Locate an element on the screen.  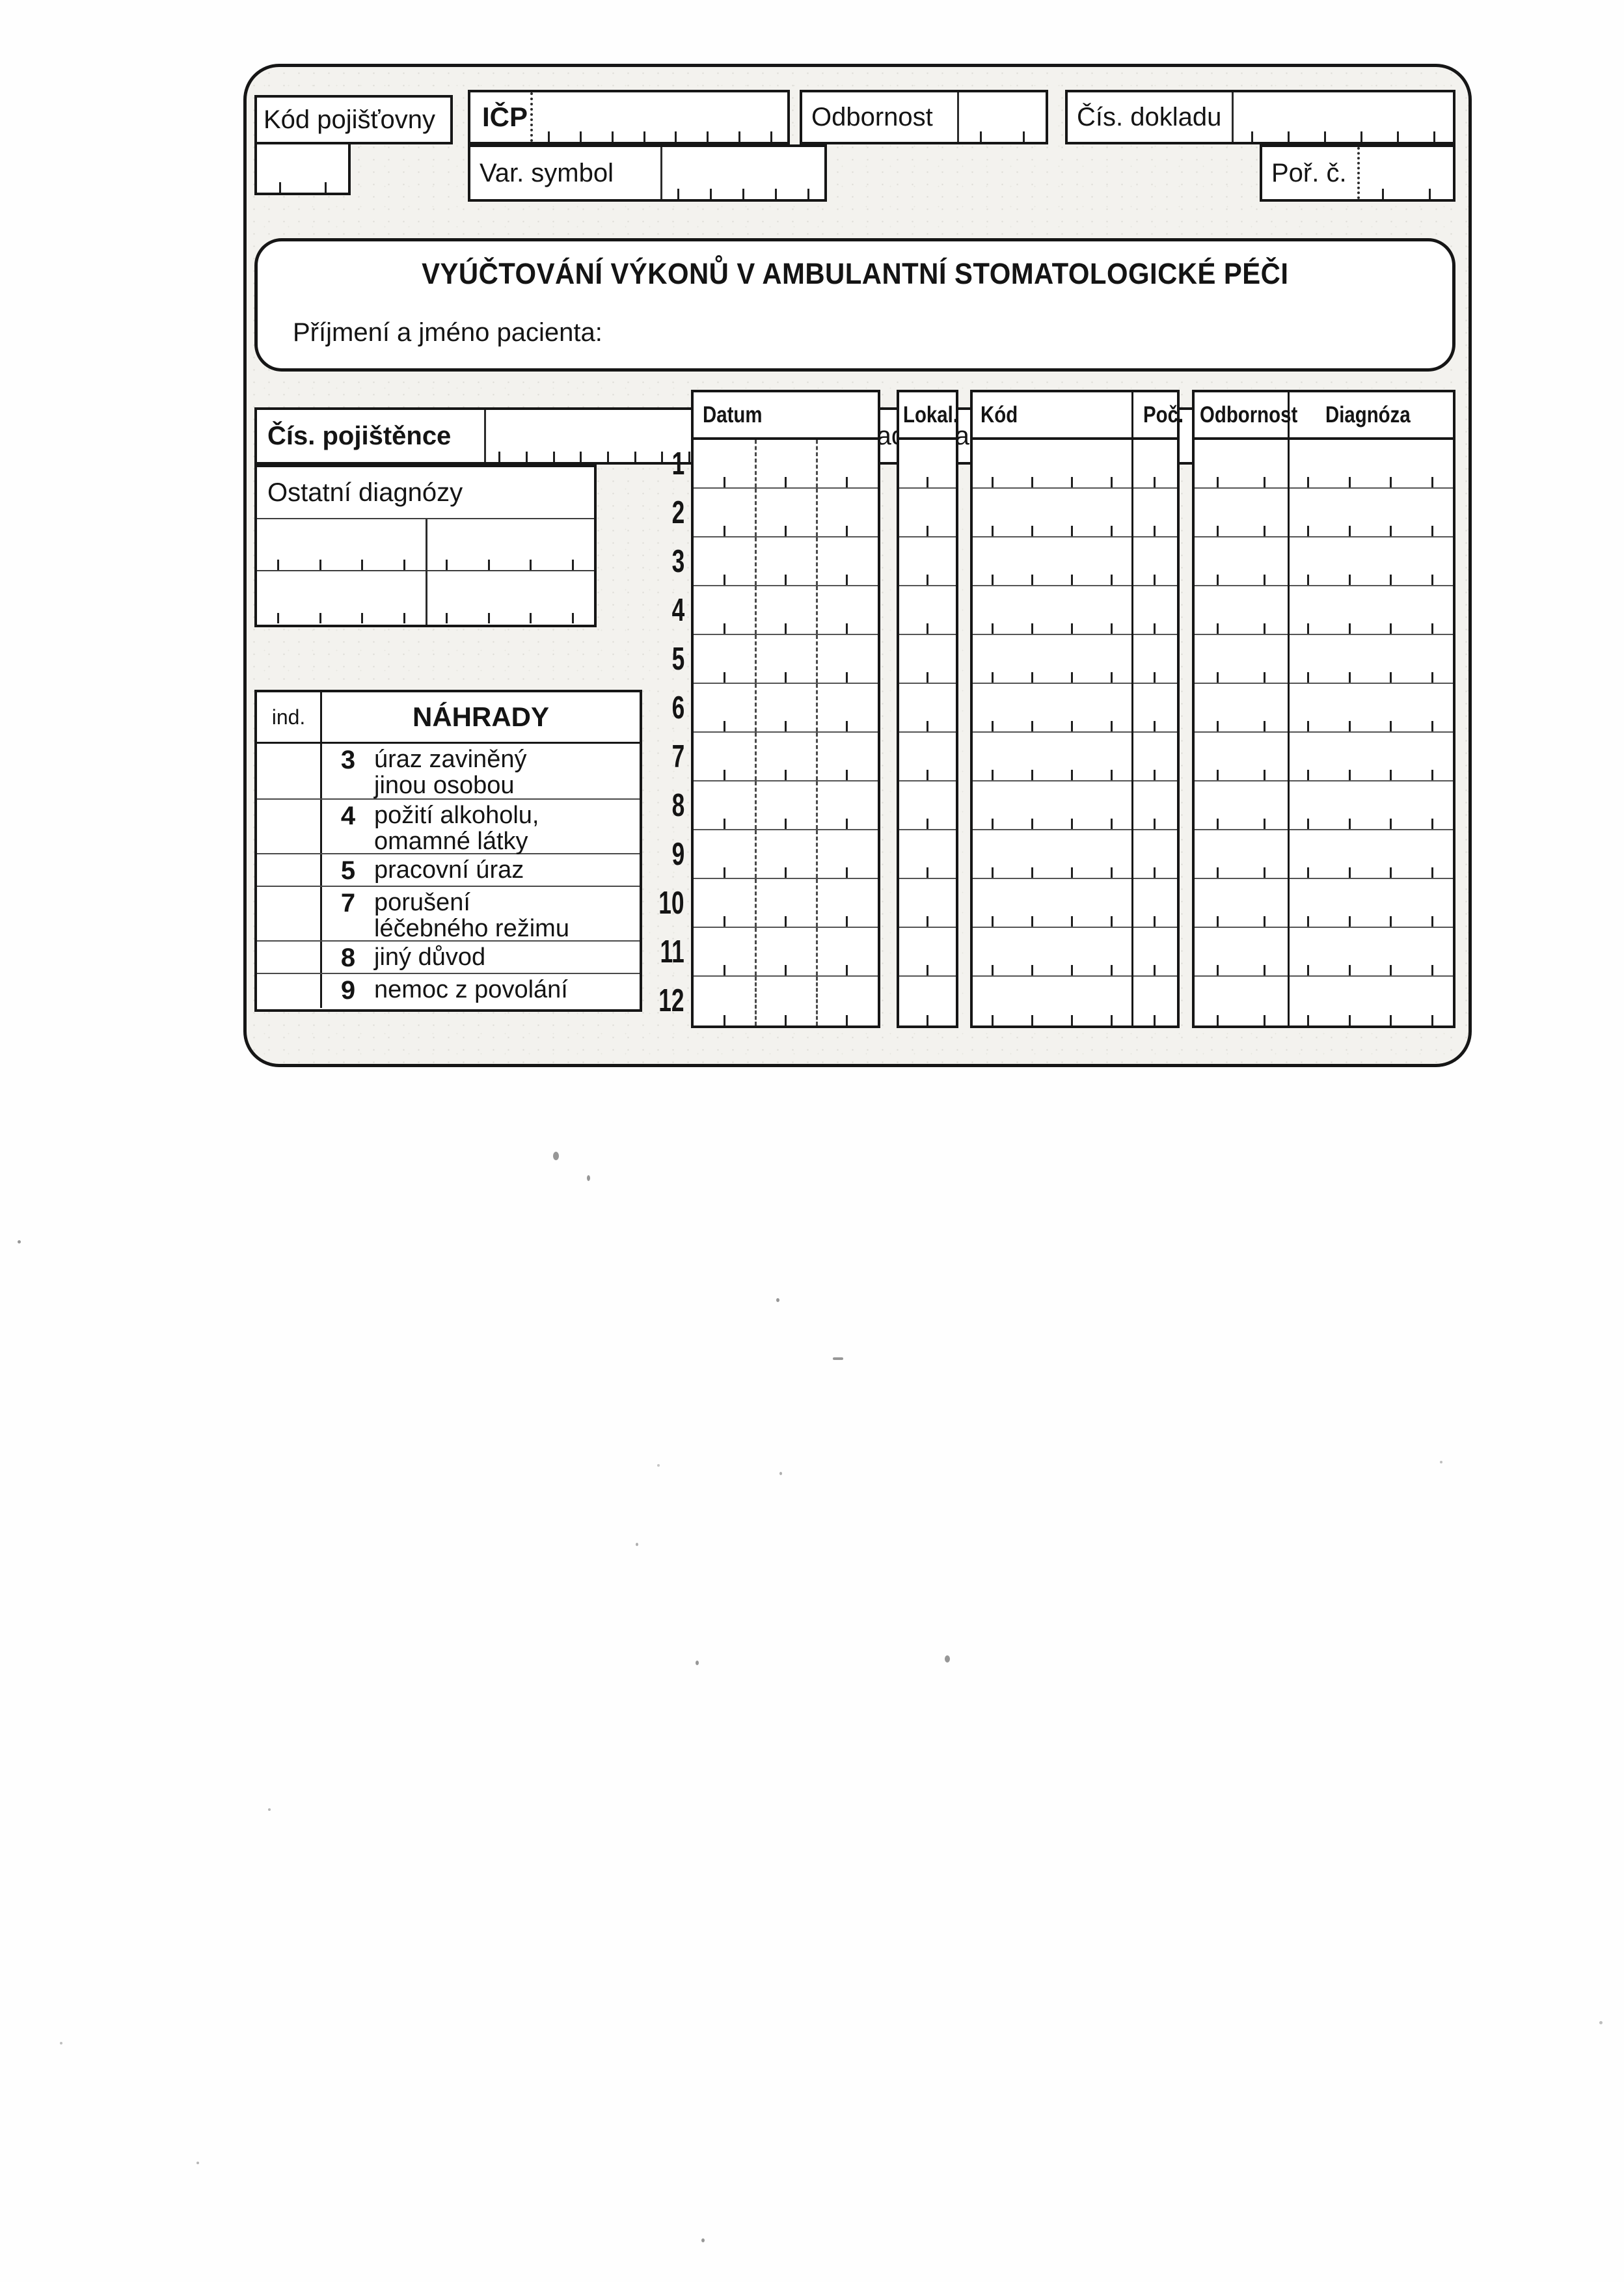
service-row-numbers: 1 2 3 4 5 6 7 8 9 10 11 12 is located at coordinates (651, 733).